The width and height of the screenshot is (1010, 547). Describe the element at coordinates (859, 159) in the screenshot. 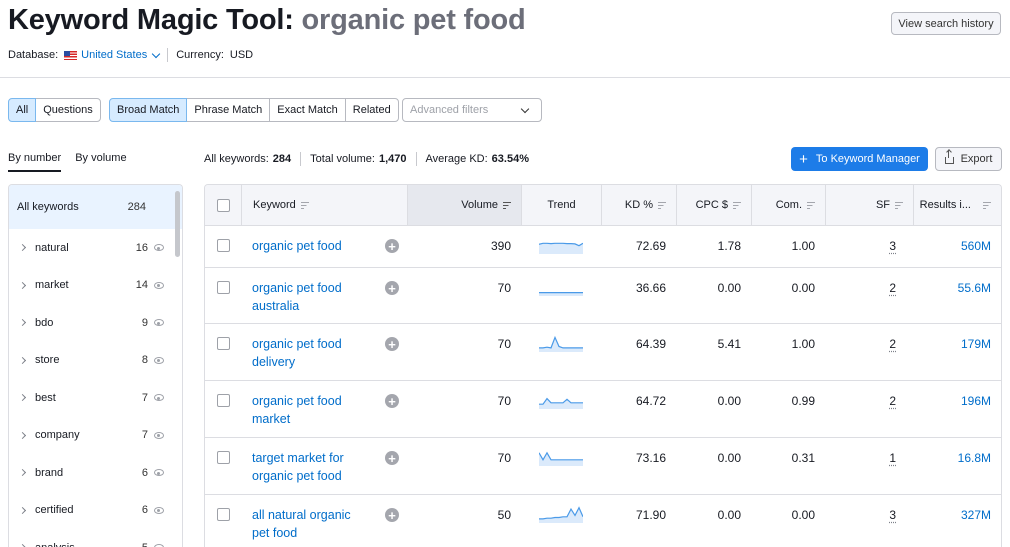

I see `to-keyword-manager-button: + To Keyword Manager` at that location.